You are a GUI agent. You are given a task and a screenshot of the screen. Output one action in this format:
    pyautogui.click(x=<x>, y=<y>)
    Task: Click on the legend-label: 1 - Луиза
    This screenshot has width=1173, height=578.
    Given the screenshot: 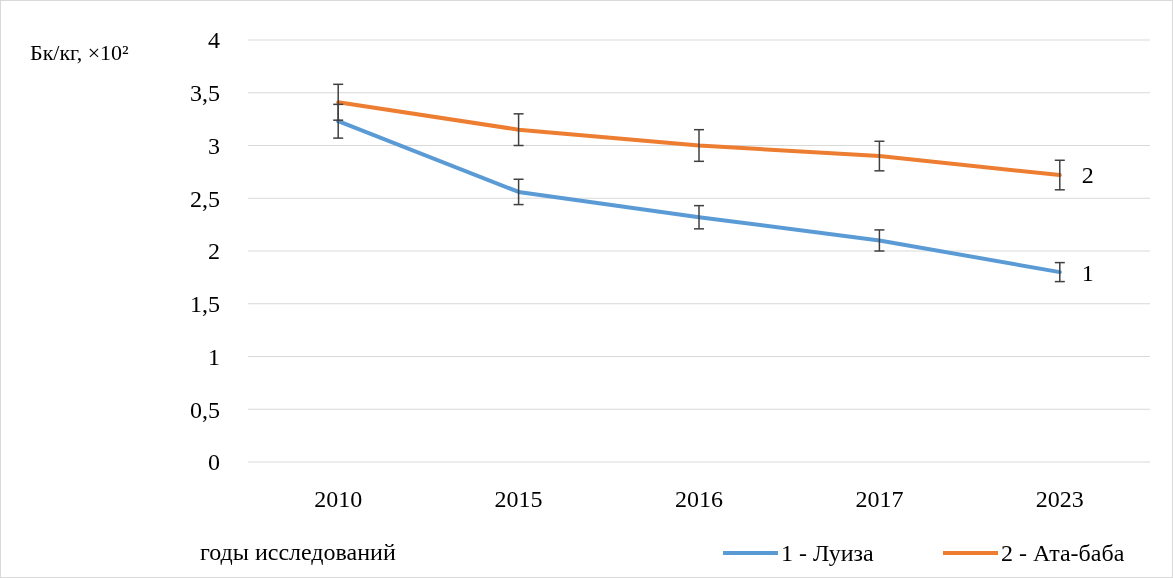 What is the action you would take?
    pyautogui.click(x=827, y=553)
    